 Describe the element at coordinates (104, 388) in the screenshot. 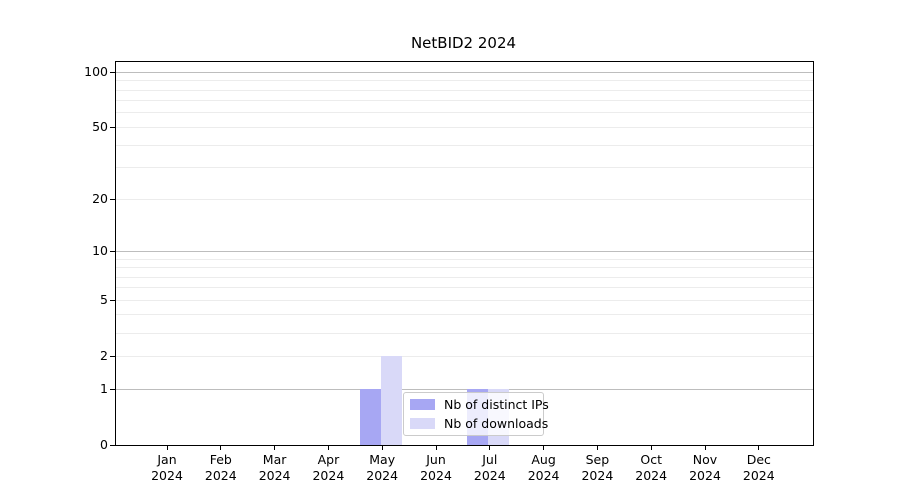

I see `y-tick-label: 1` at that location.